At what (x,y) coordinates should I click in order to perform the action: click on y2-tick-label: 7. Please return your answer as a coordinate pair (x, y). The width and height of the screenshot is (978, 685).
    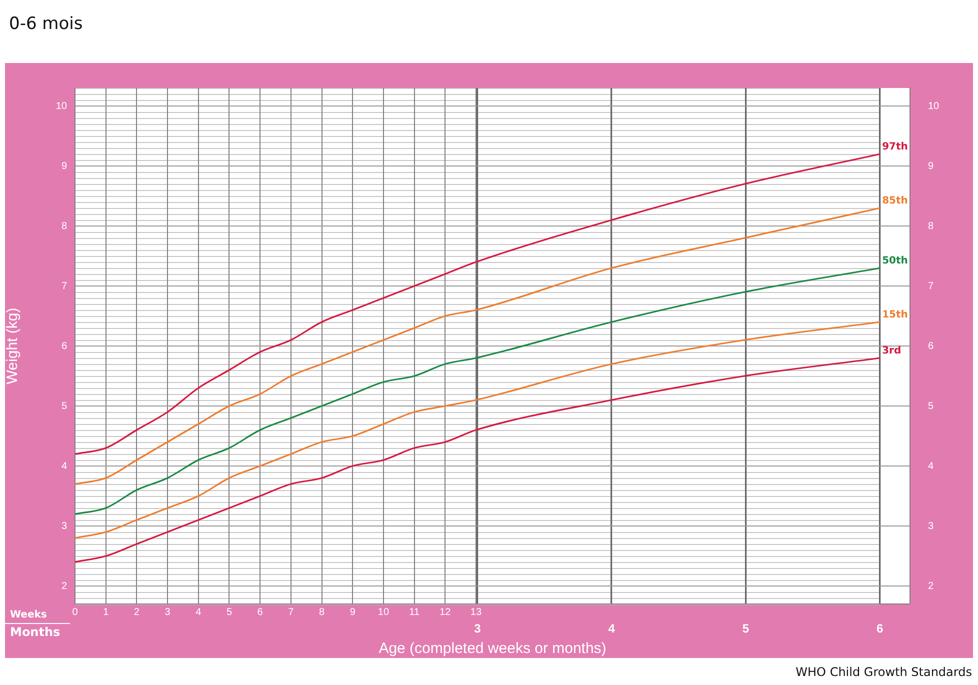
    Looking at the image, I should click on (931, 286).